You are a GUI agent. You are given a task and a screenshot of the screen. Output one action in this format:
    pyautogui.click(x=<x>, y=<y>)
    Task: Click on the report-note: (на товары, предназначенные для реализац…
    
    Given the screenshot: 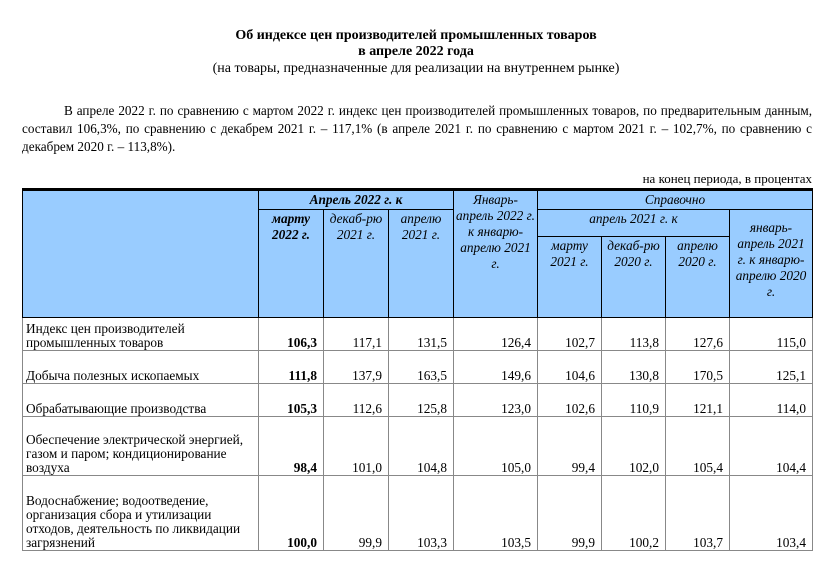 What is the action you would take?
    pyautogui.click(x=416, y=68)
    